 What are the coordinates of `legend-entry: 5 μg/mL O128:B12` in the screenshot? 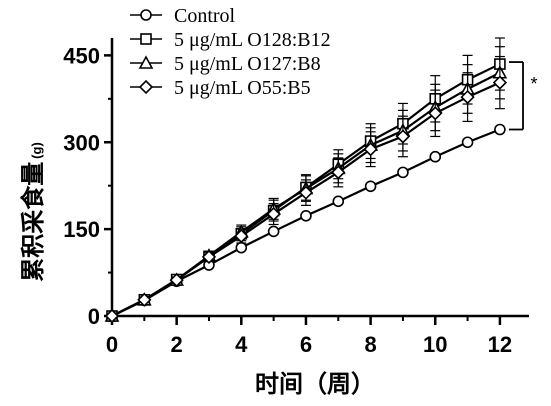 It's located at (230, 40).